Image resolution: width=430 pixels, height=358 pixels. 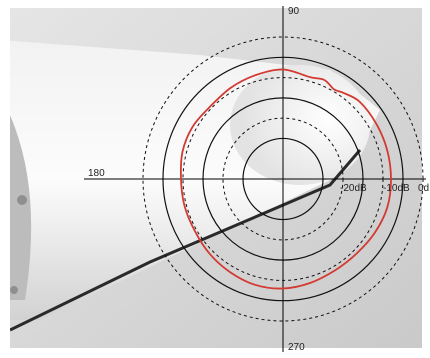 What do you see at coordinates (296, 347) in the screenshot?
I see `angle-label-270: 270` at bounding box center [296, 347].